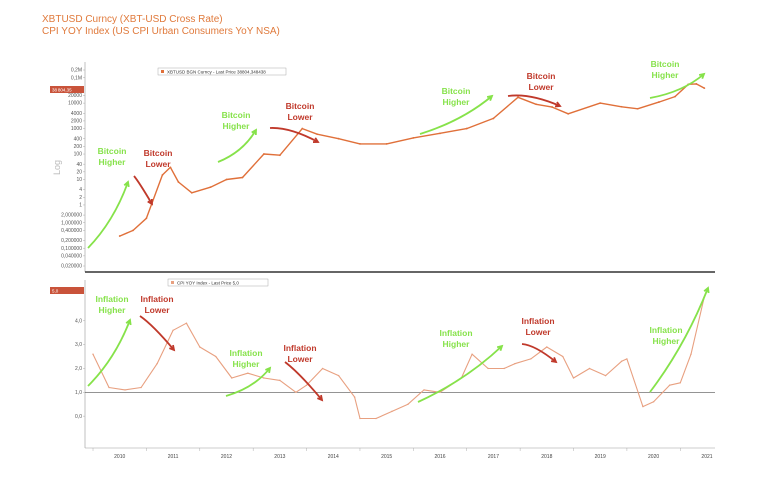 The width and height of the screenshot is (775, 490). What do you see at coordinates (493, 457) in the screenshot?
I see `x-tick-label: 2017` at bounding box center [493, 457].